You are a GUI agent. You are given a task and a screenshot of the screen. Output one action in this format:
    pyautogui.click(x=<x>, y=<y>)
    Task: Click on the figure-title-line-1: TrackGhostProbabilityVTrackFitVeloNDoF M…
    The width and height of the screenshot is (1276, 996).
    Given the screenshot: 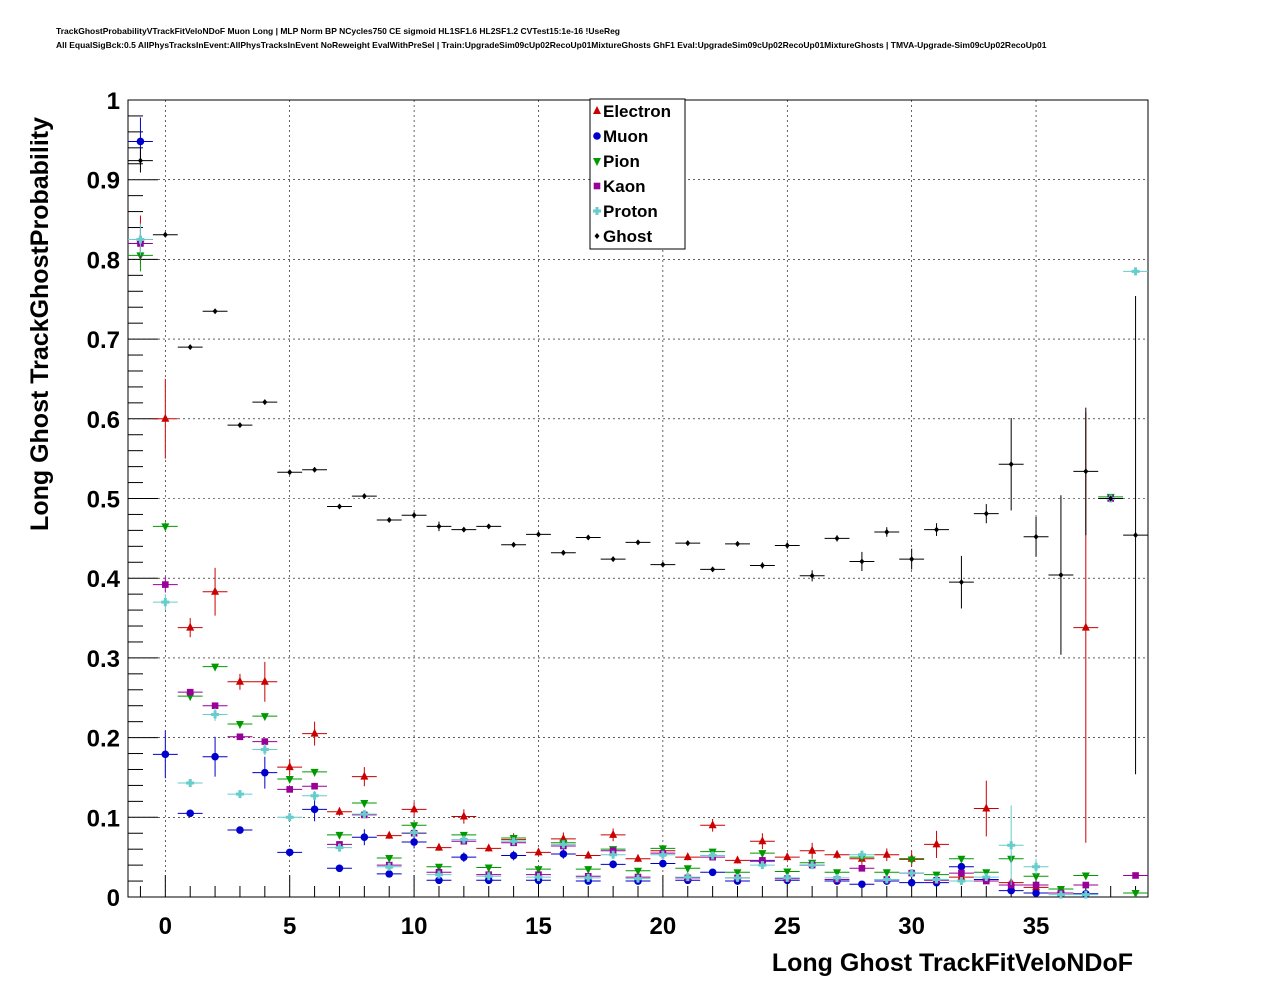 What is the action you would take?
    pyautogui.click(x=338, y=31)
    